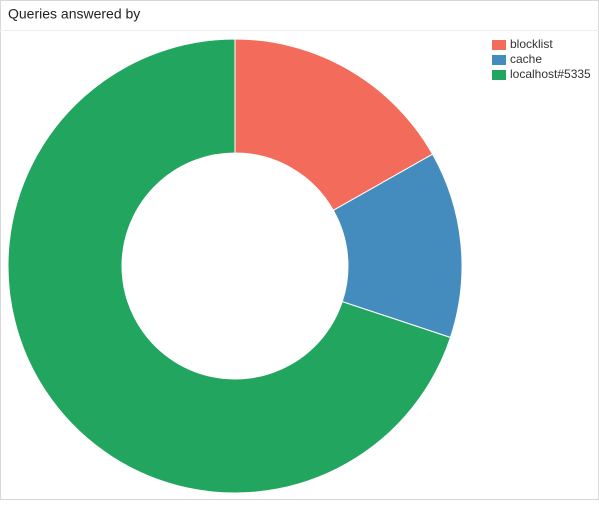  What do you see at coordinates (526, 59) in the screenshot?
I see `legend-label: cache` at bounding box center [526, 59].